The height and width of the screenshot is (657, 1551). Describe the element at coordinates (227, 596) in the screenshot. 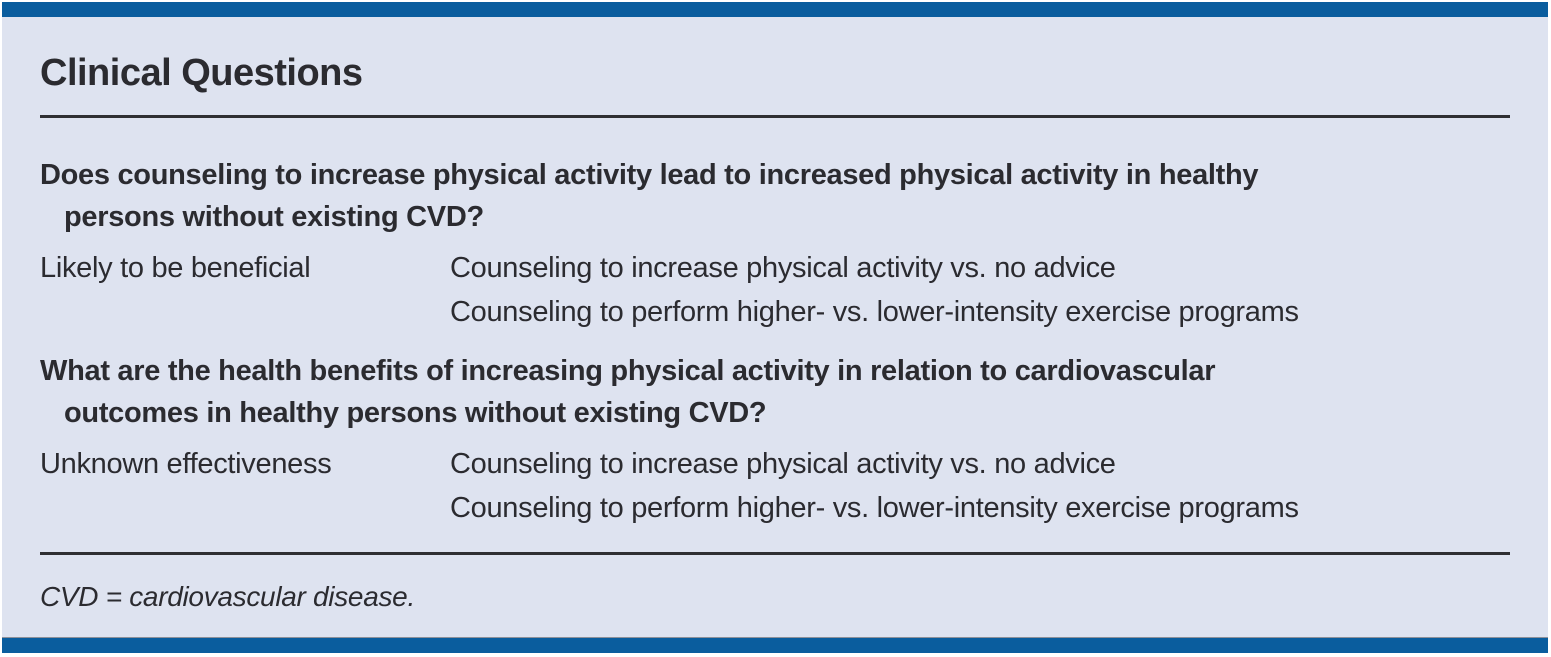

I see `footnote: CVD = cardiovascular disease.` at that location.